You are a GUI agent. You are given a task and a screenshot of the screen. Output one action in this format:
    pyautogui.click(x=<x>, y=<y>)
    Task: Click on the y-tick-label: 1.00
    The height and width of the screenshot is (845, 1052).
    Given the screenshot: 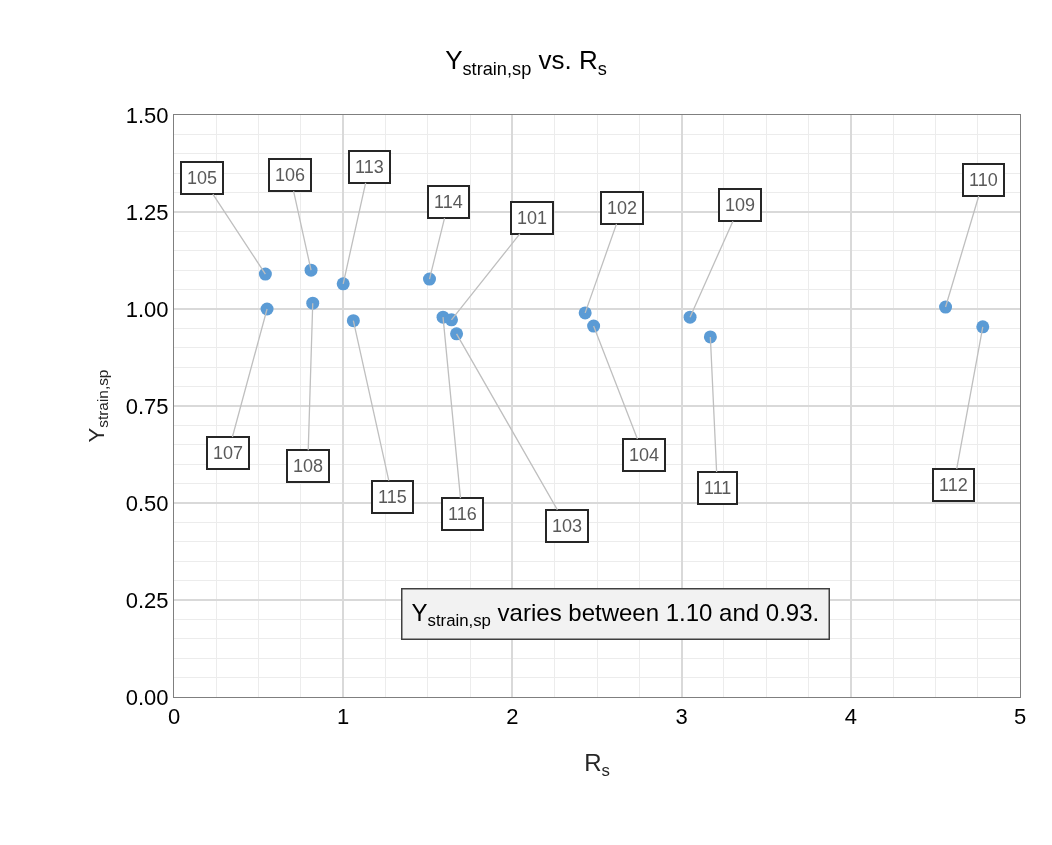 What is the action you would take?
    pyautogui.click(x=147, y=309)
    